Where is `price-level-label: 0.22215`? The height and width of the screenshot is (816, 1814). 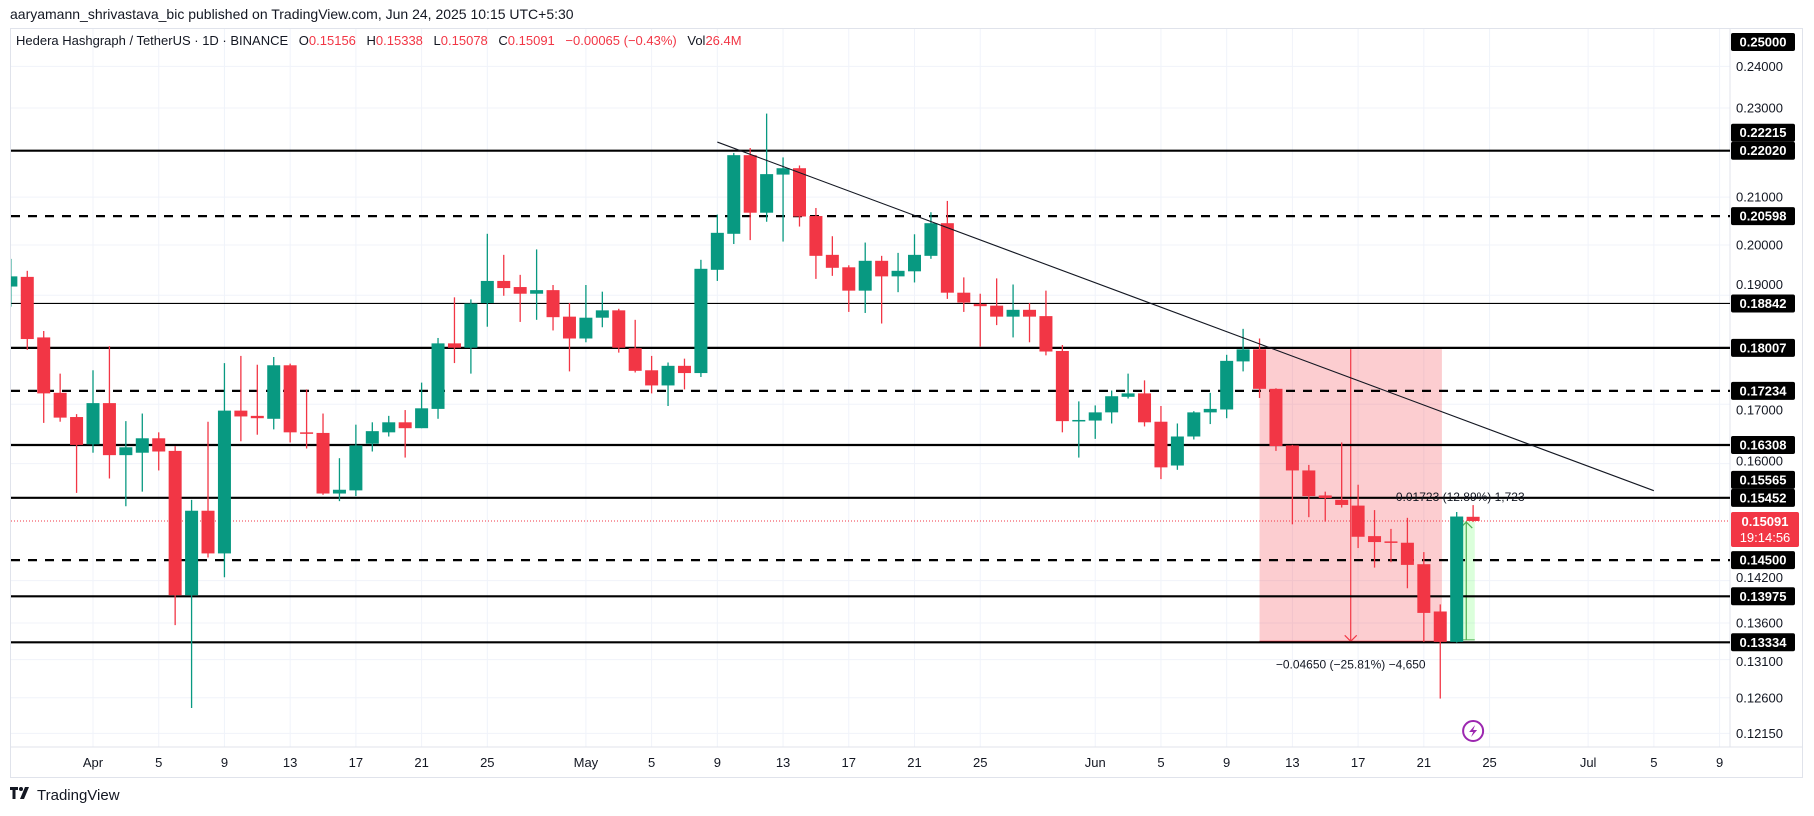 price-level-label: 0.22215 is located at coordinates (1763, 132).